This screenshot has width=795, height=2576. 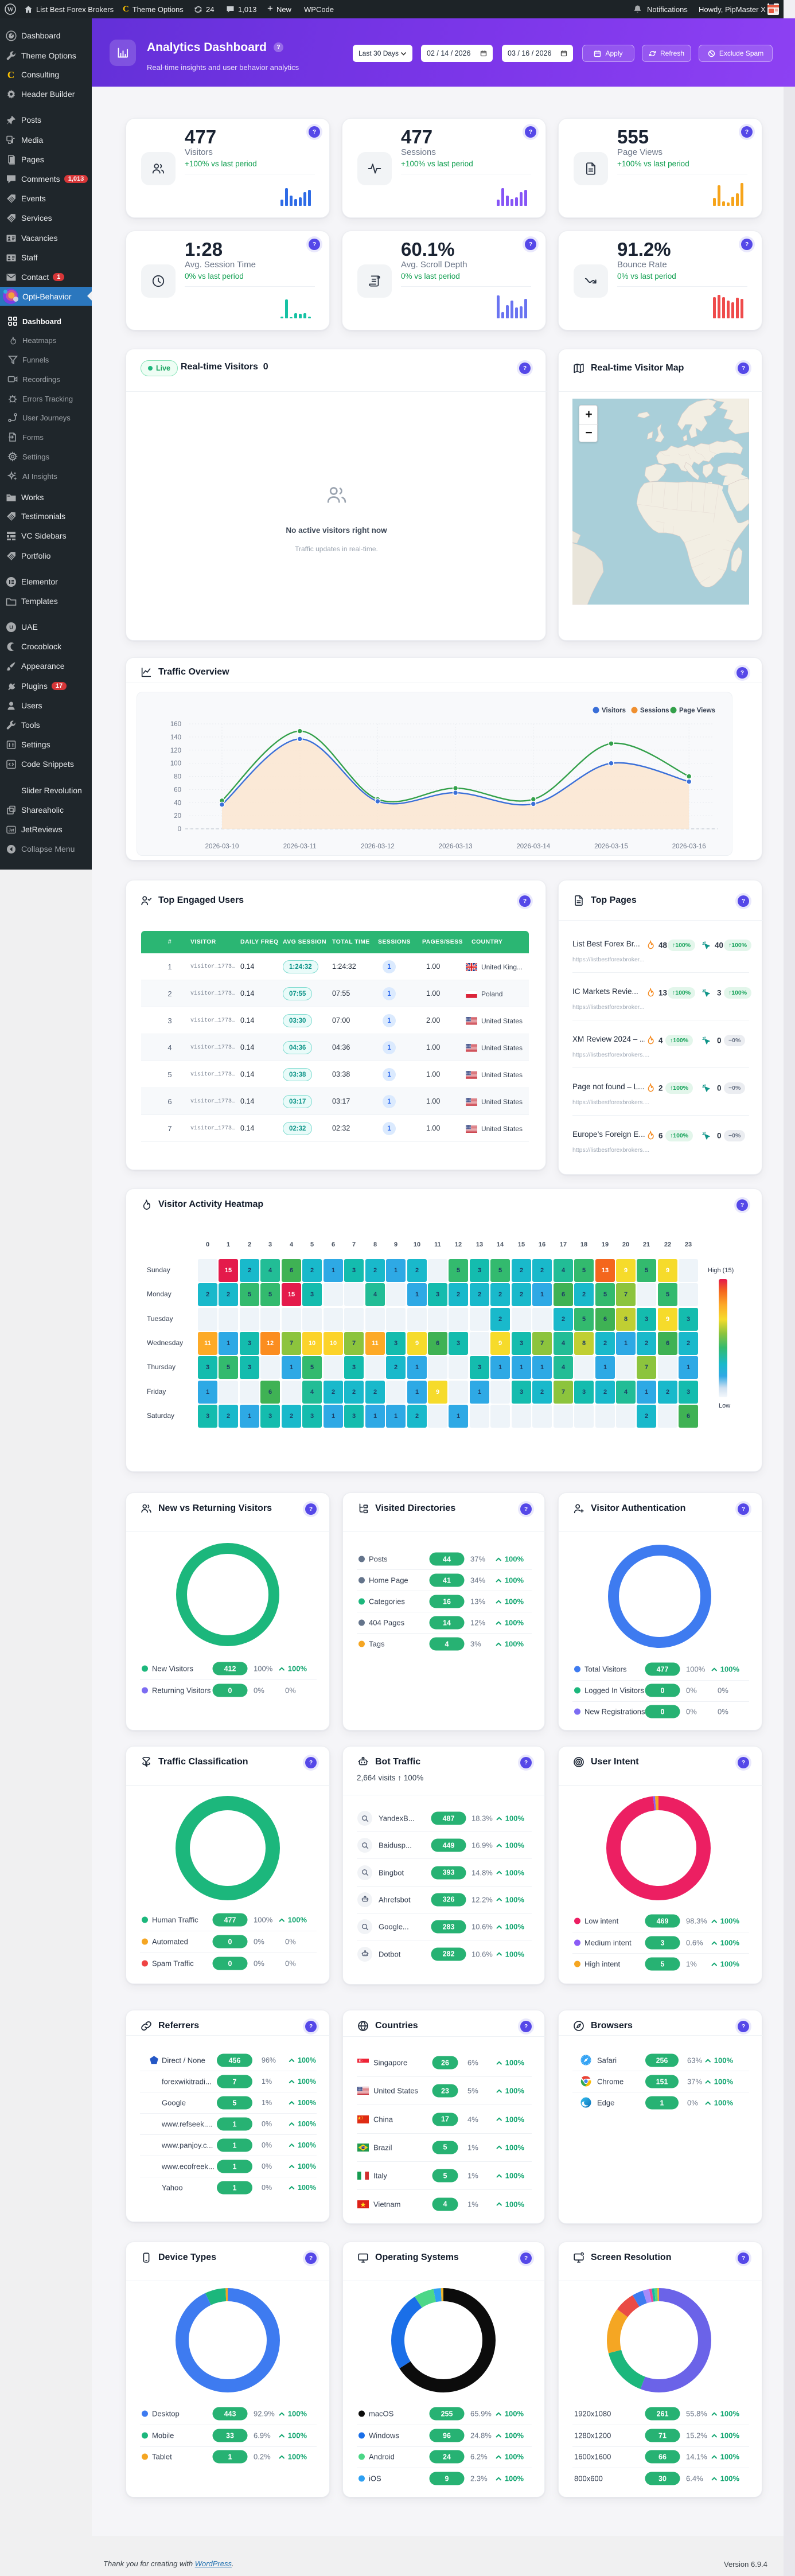 What do you see at coordinates (456, 847) in the screenshot?
I see `svg-text: 2026-03-13` at bounding box center [456, 847].